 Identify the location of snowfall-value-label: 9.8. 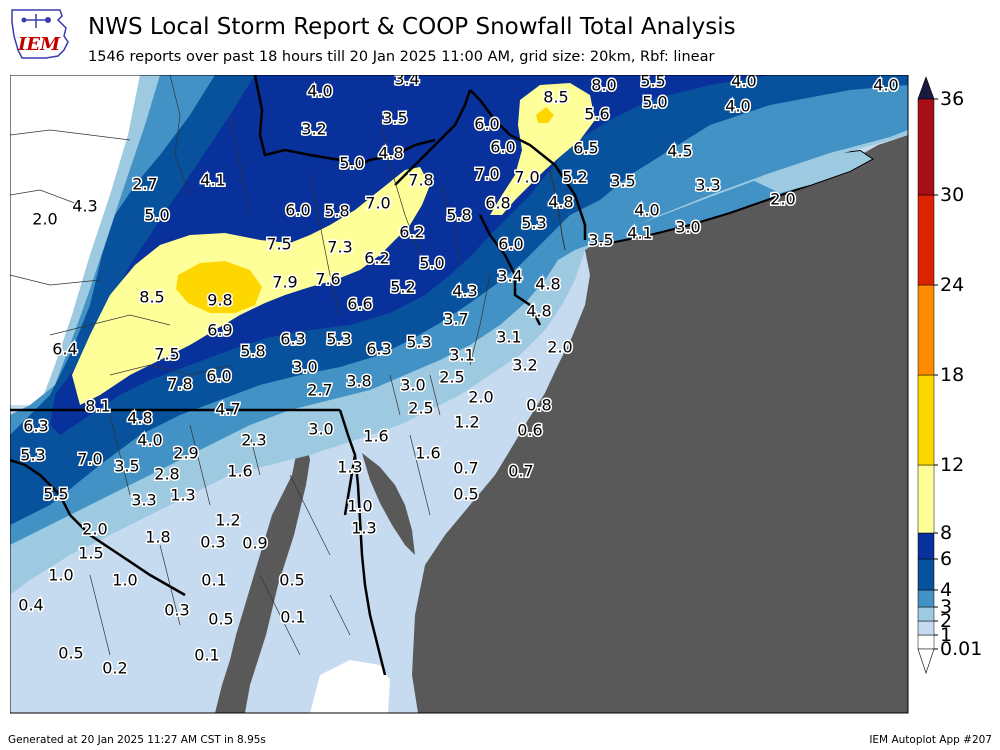
(219, 300).